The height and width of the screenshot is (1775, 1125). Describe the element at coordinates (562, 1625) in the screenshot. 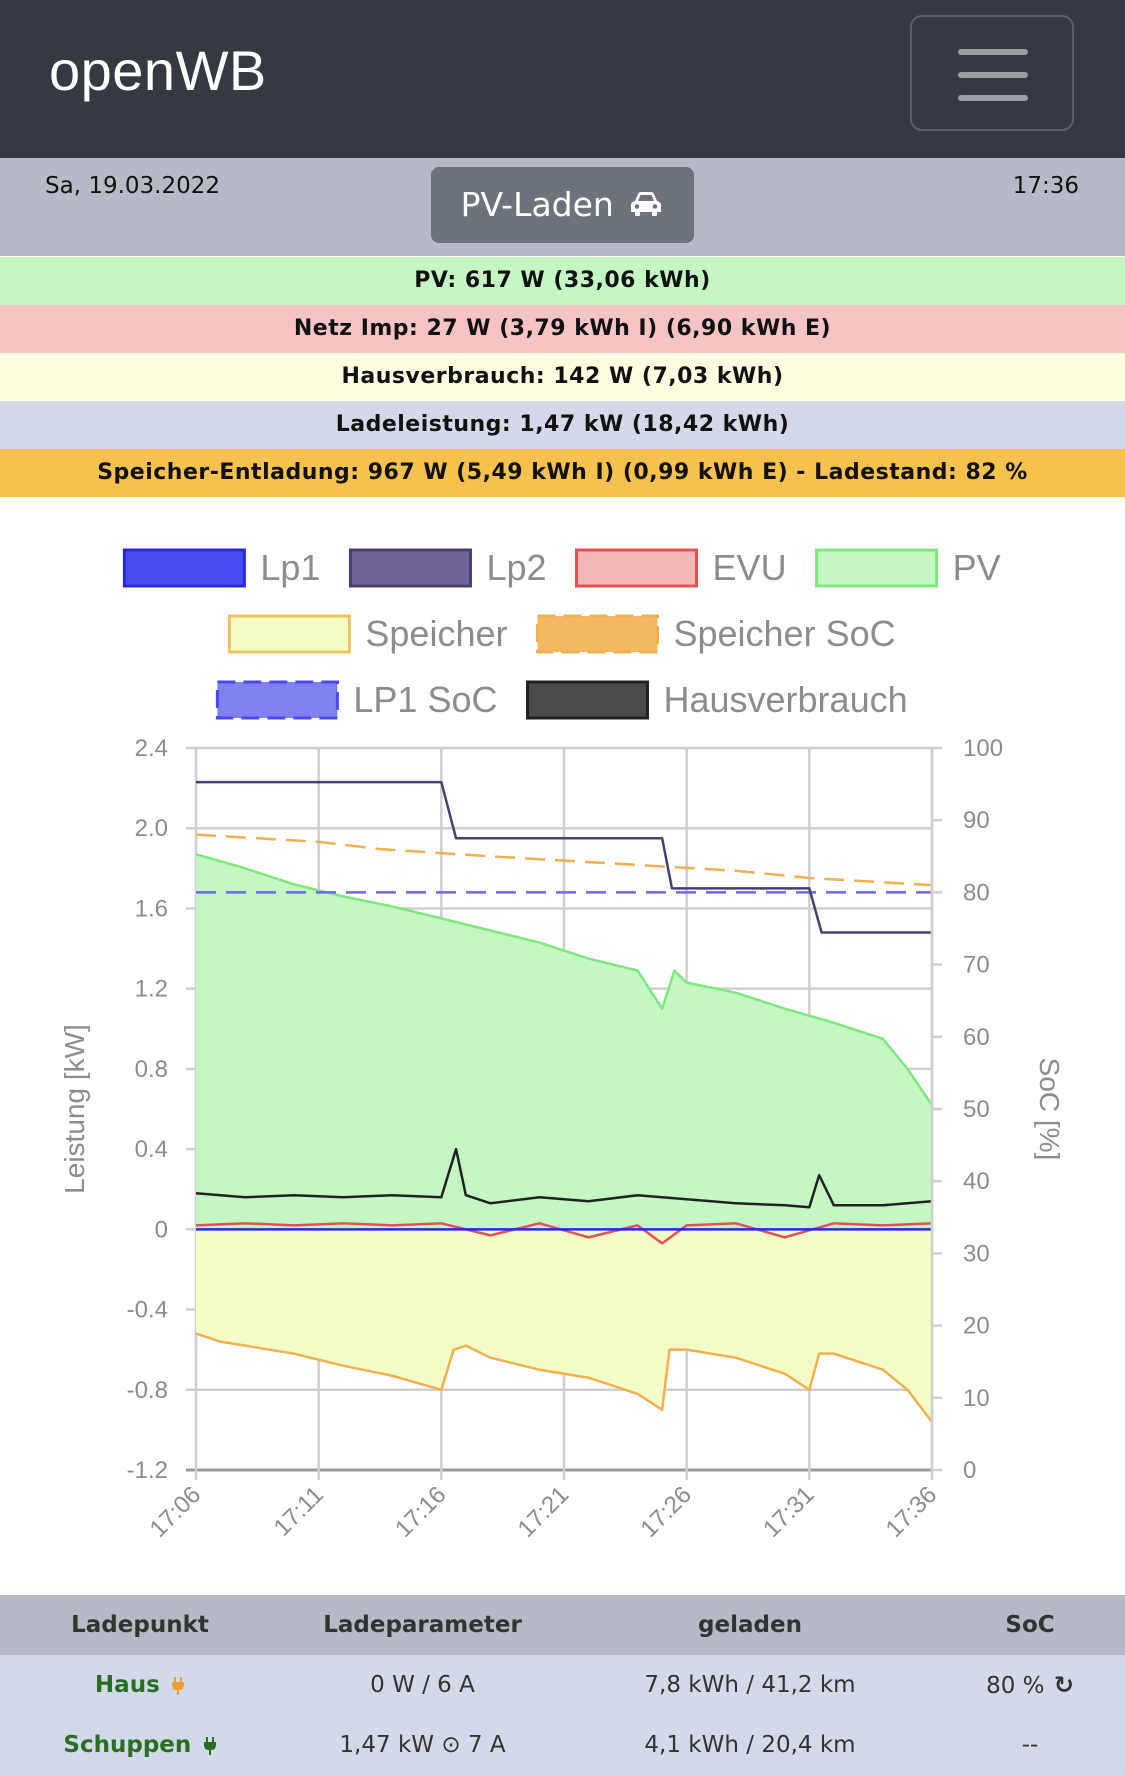

I see `chargepoint-table-header: Ladepunkt Ladeparameter geladen SoC` at that location.